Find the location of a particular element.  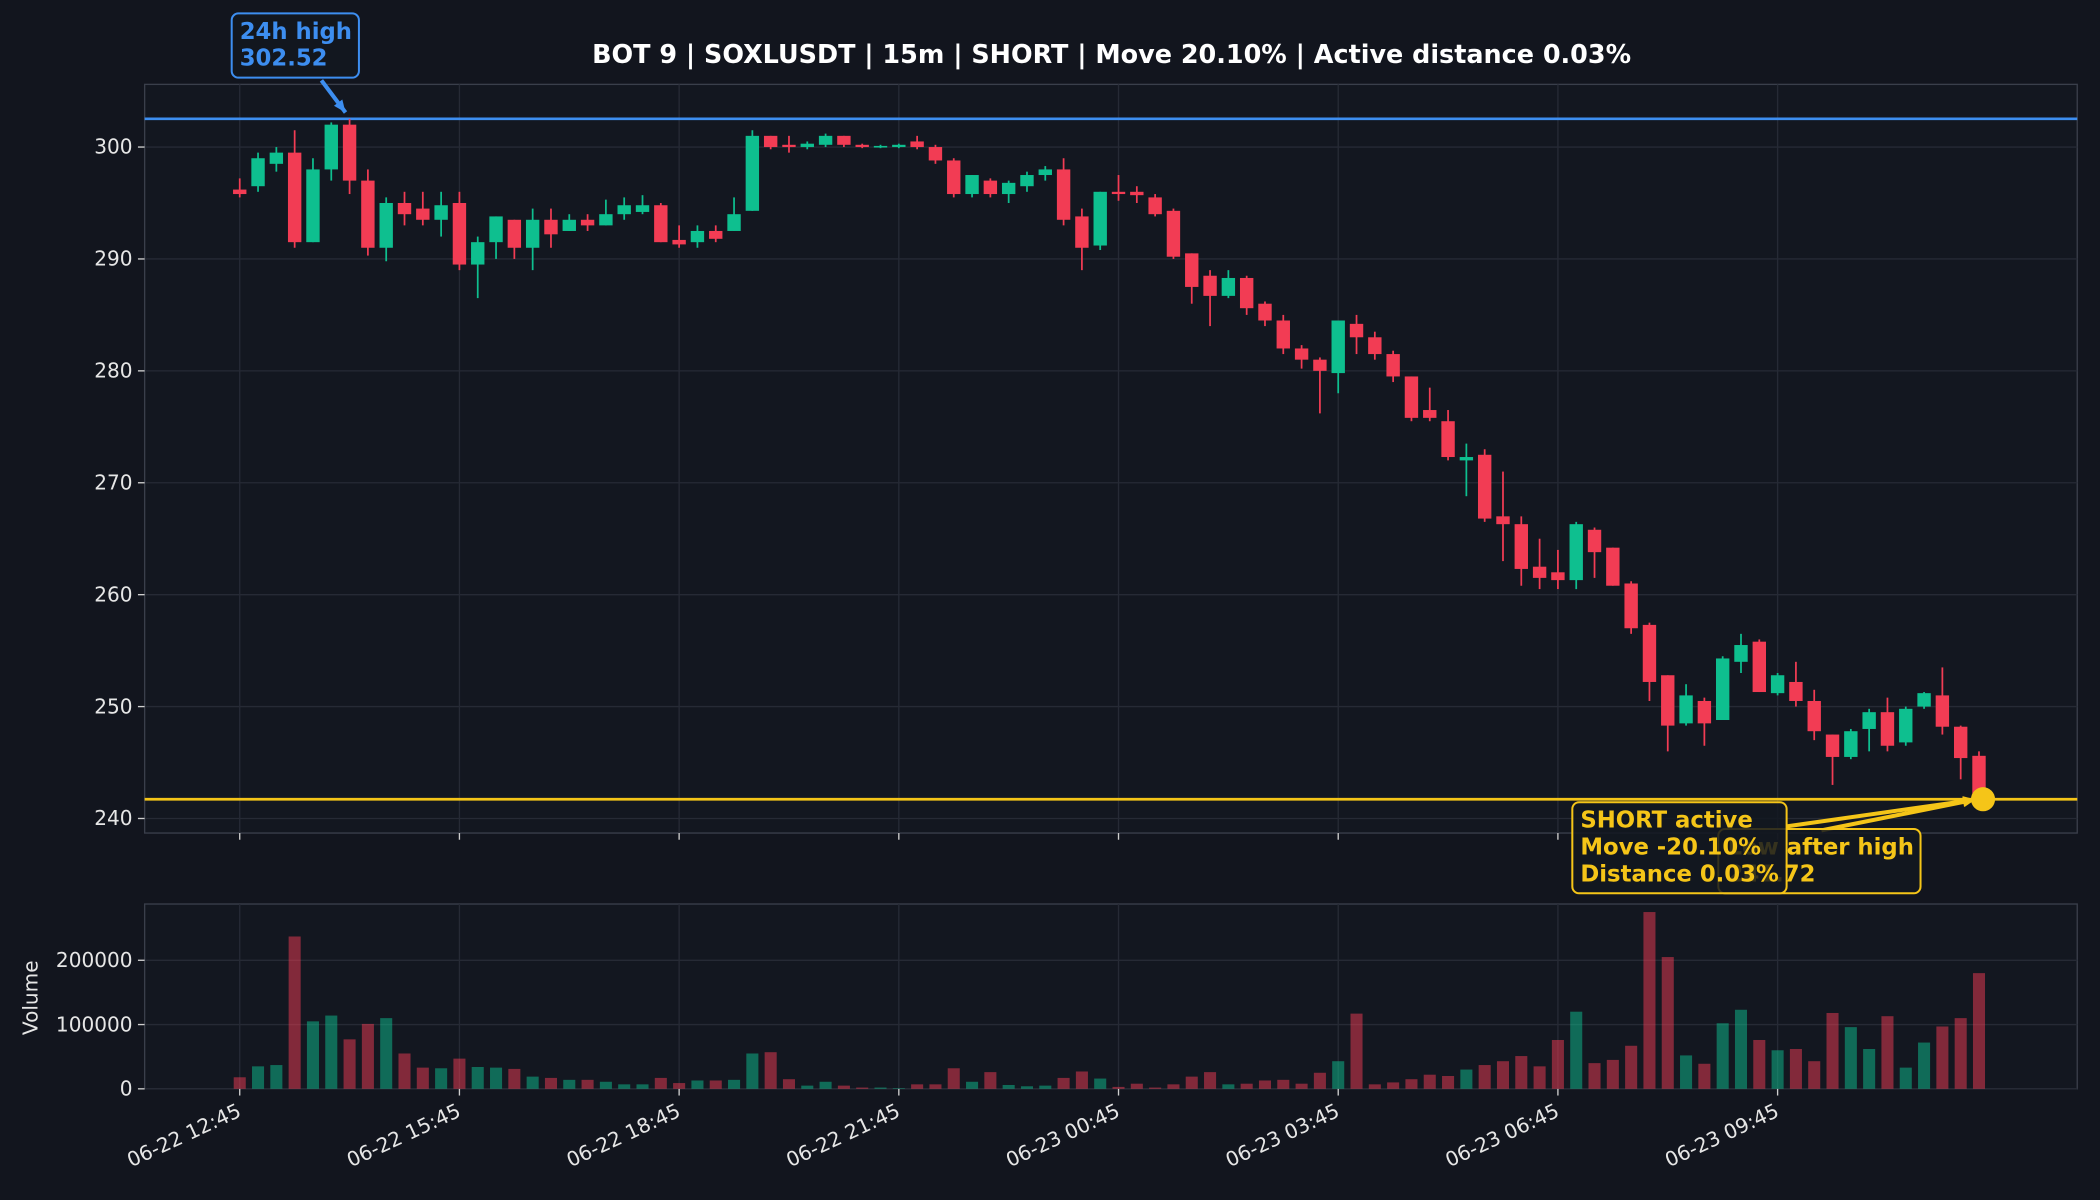

y-tick-label: 240 is located at coordinates (113, 818).